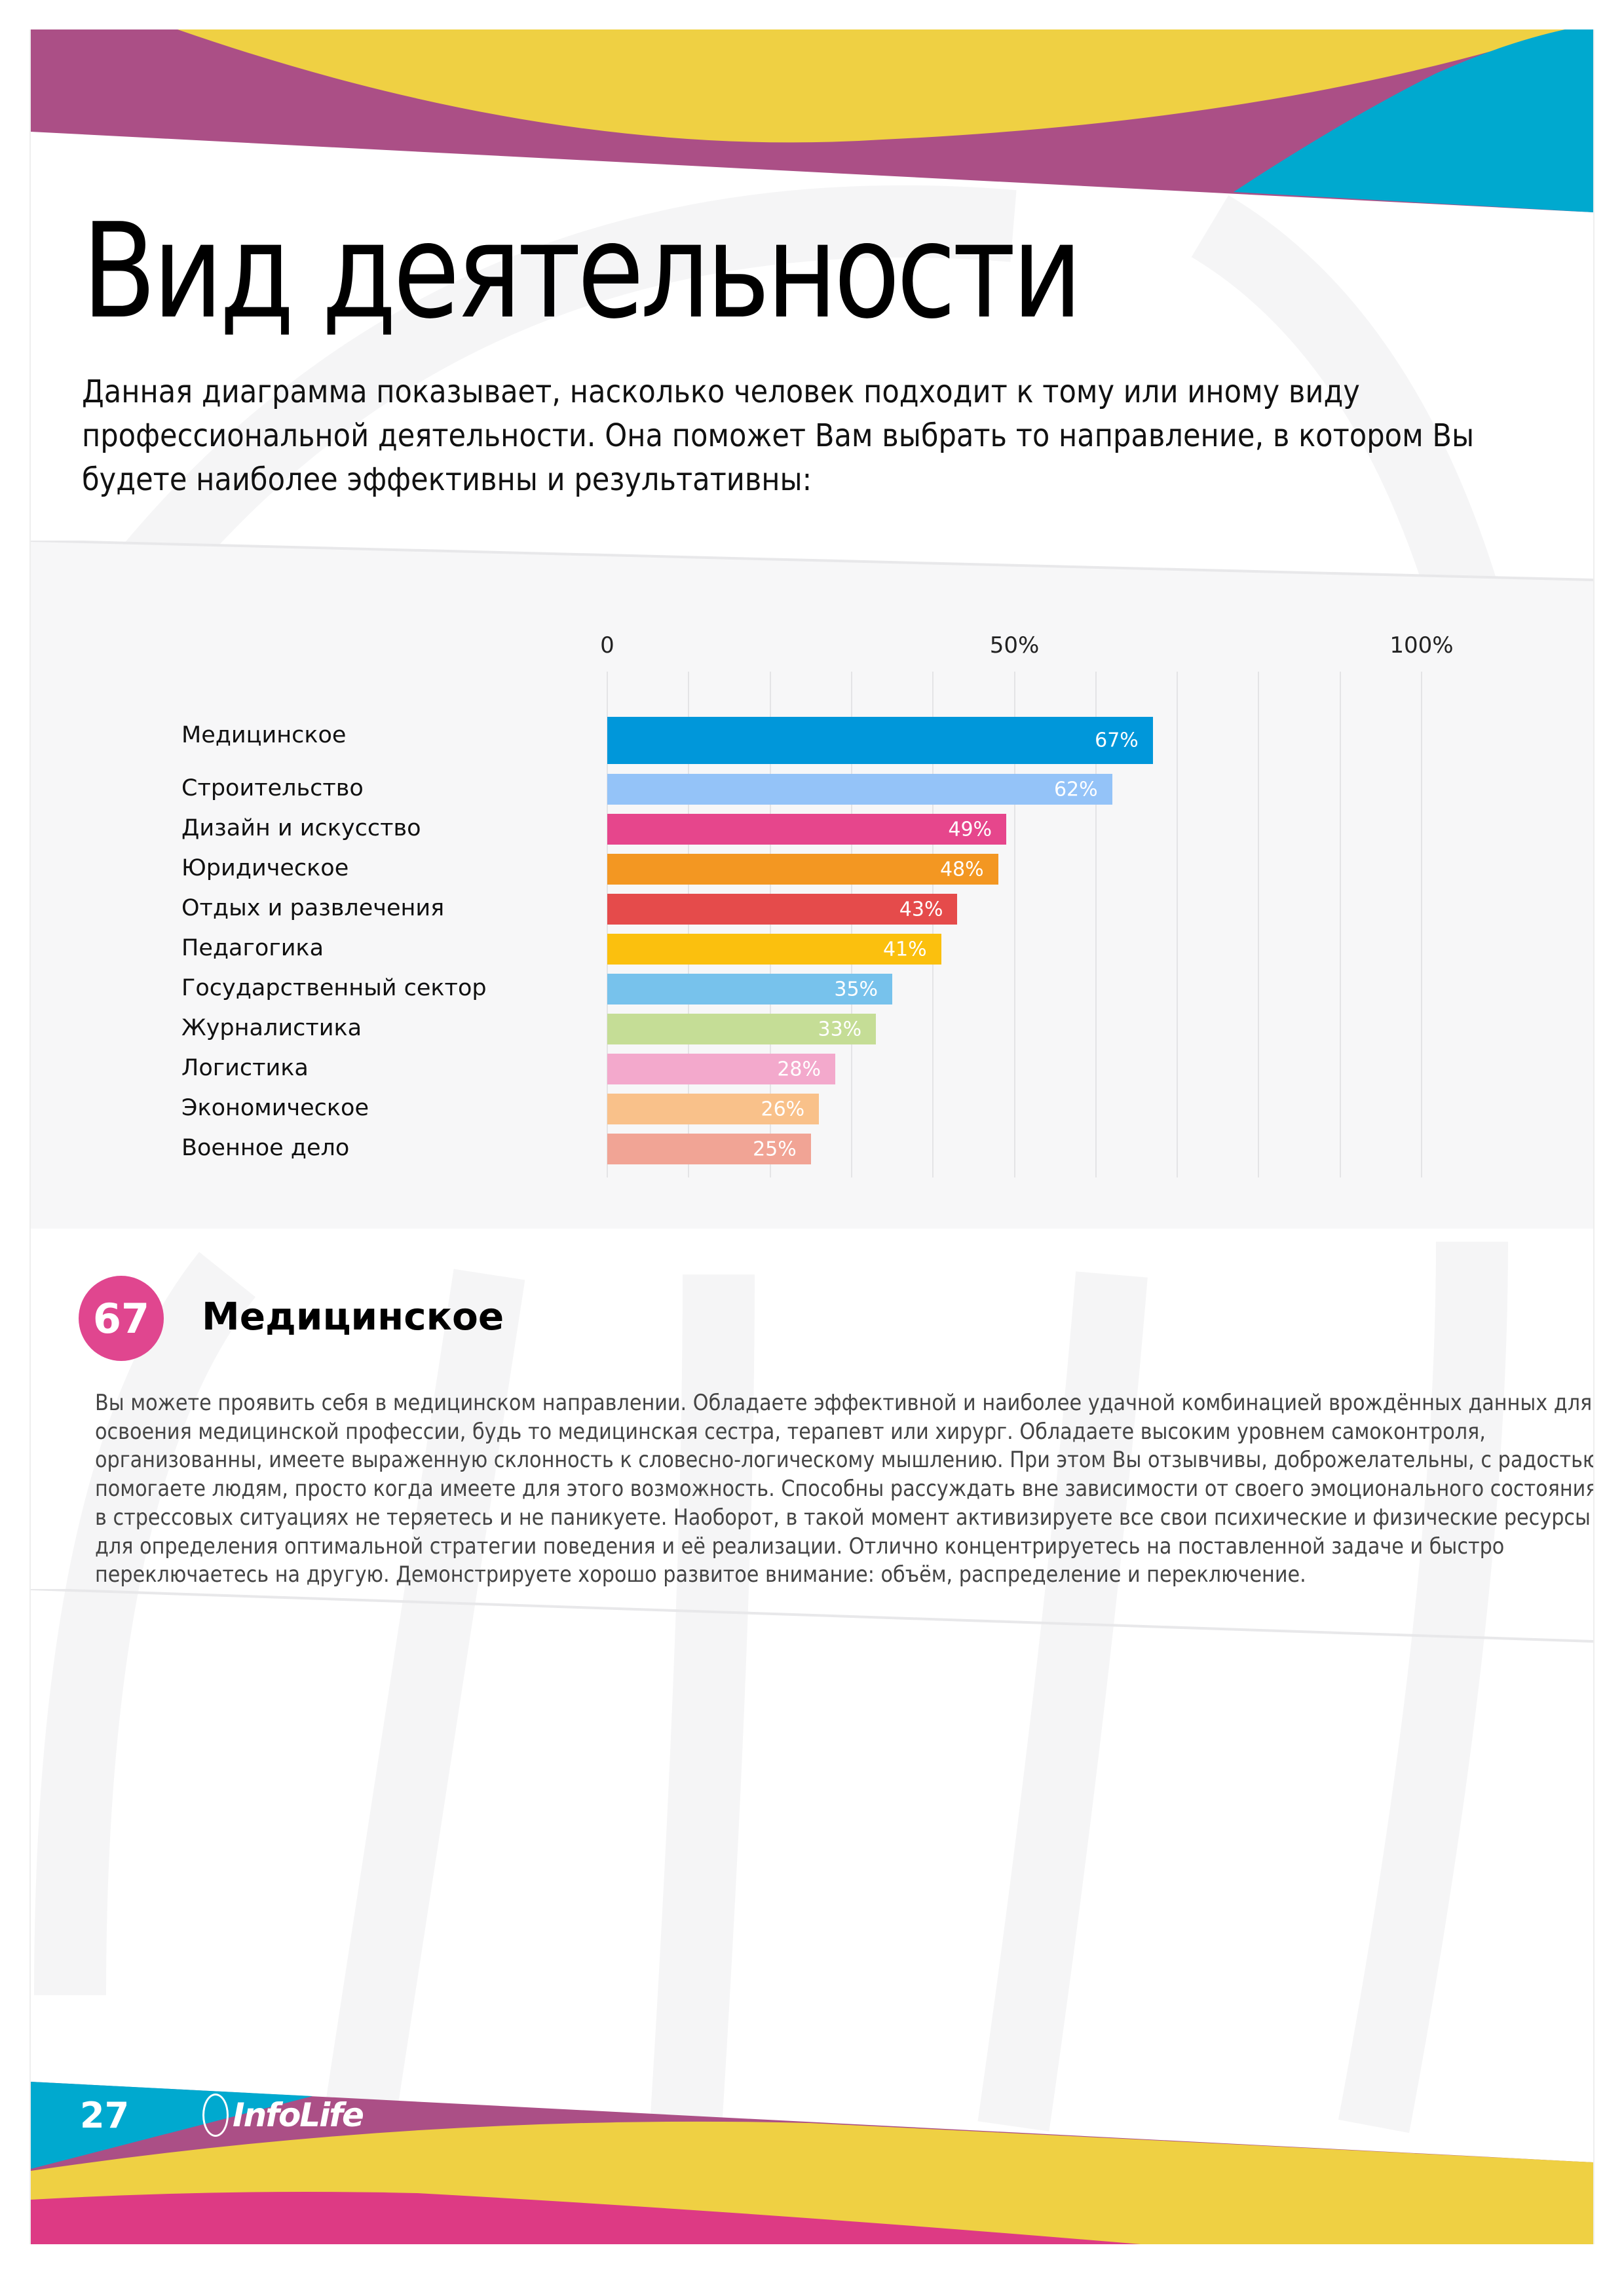 Image resolution: width=1624 pixels, height=2296 pixels. I want to click on bar-value-label: 33%, so click(840, 1029).